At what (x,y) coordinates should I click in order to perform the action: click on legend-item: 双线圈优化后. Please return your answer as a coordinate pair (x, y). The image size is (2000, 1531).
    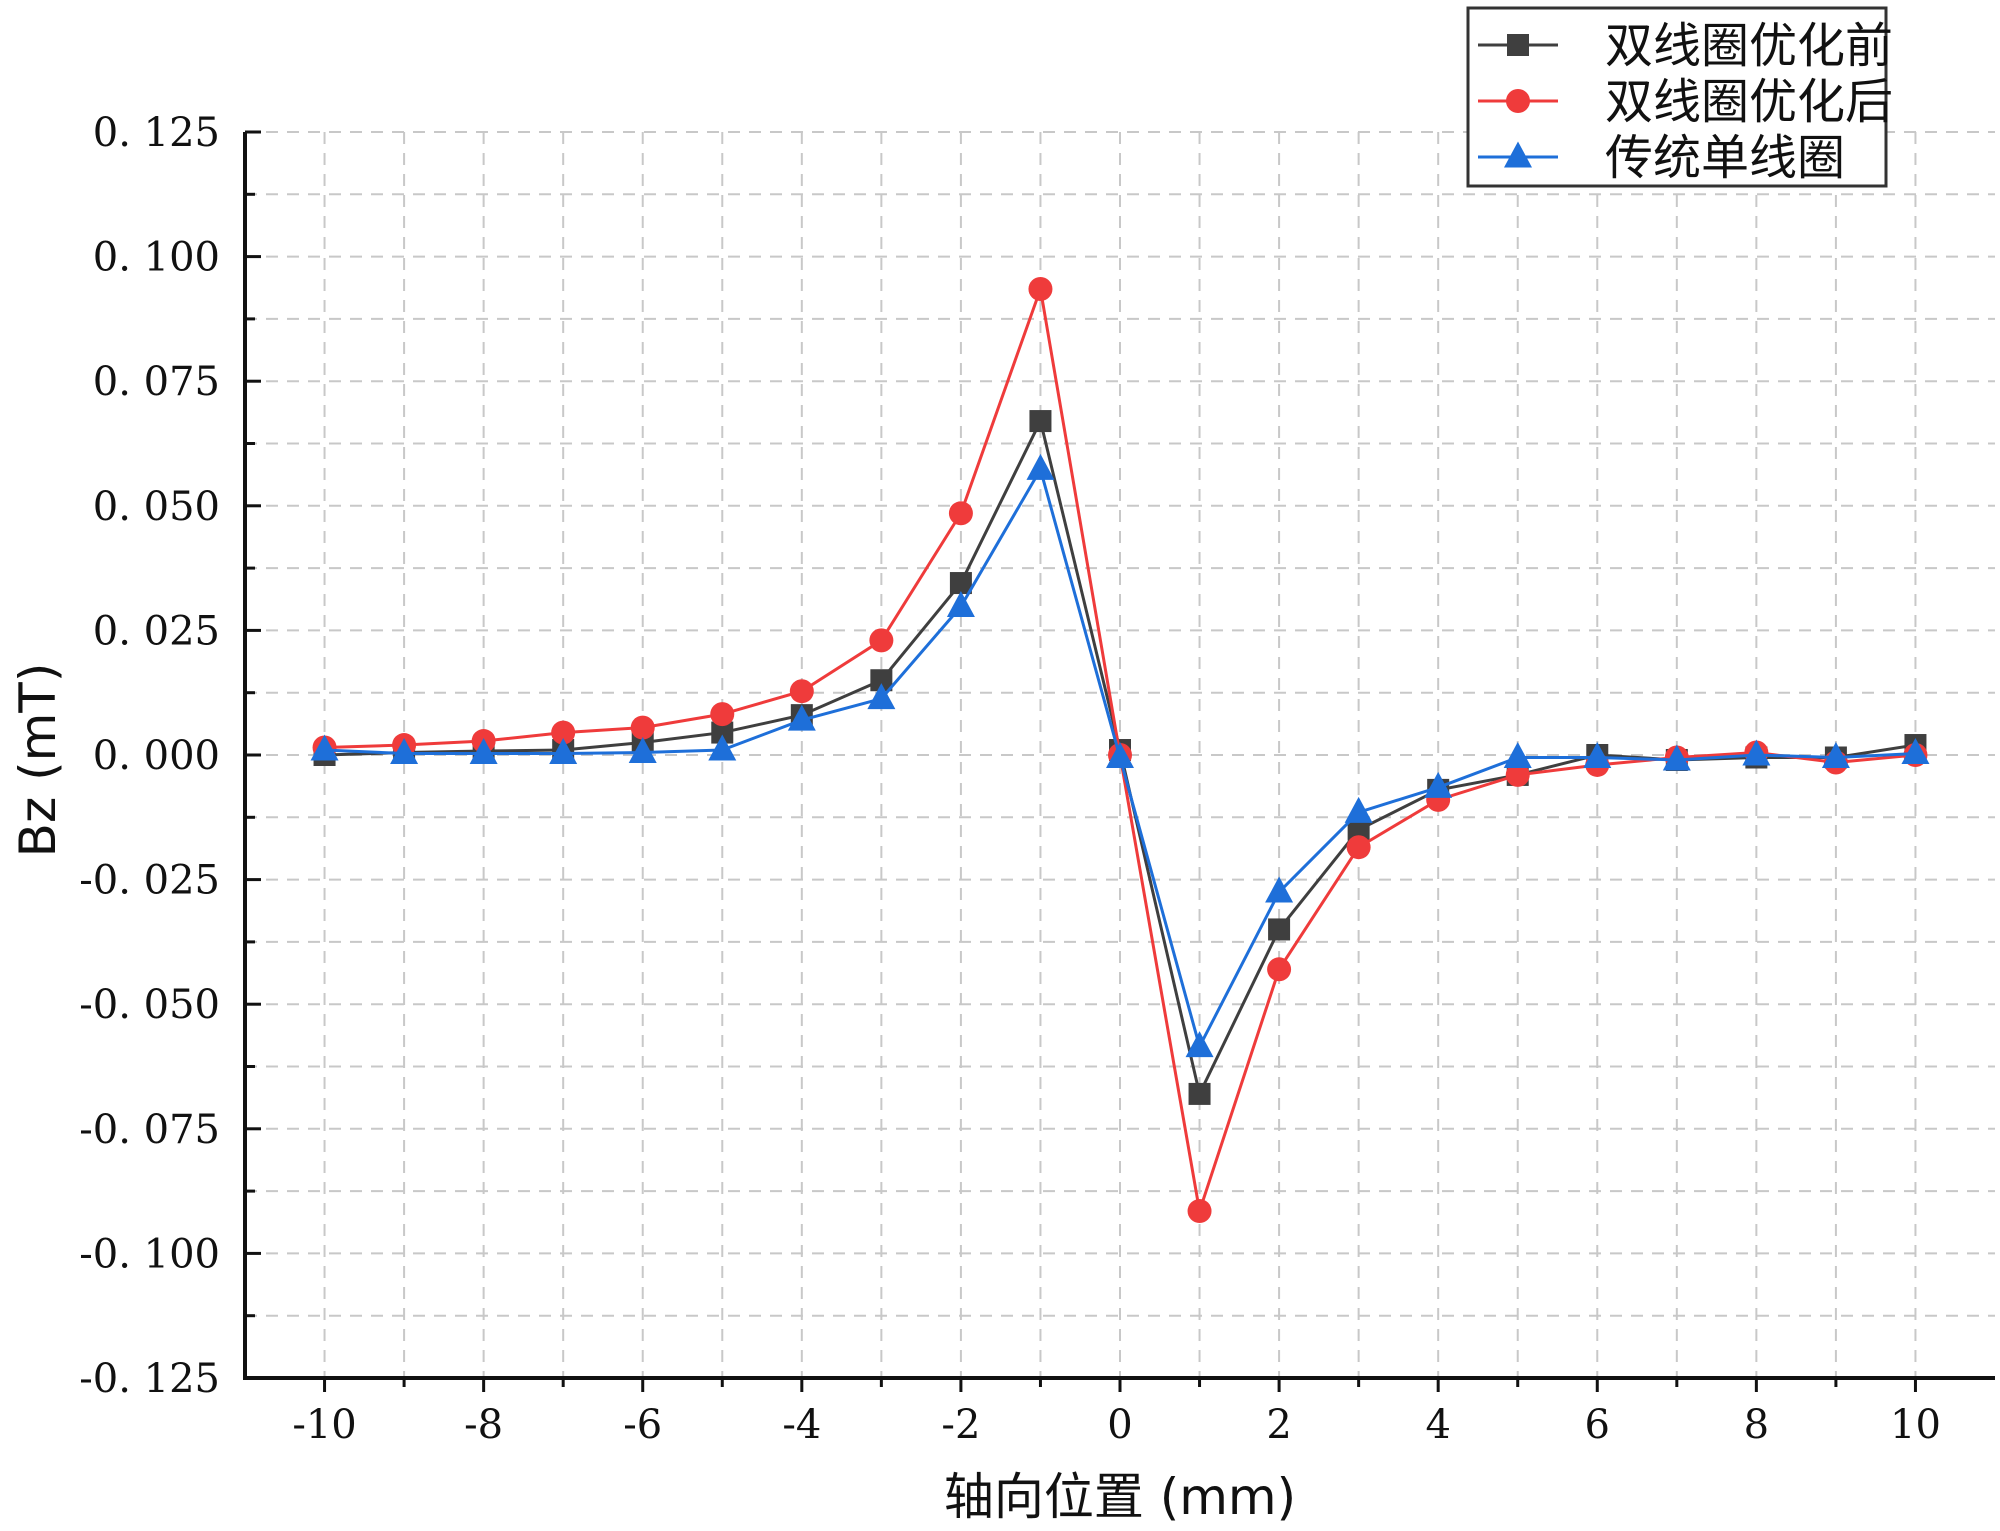
    Looking at the image, I should click on (1685, 102).